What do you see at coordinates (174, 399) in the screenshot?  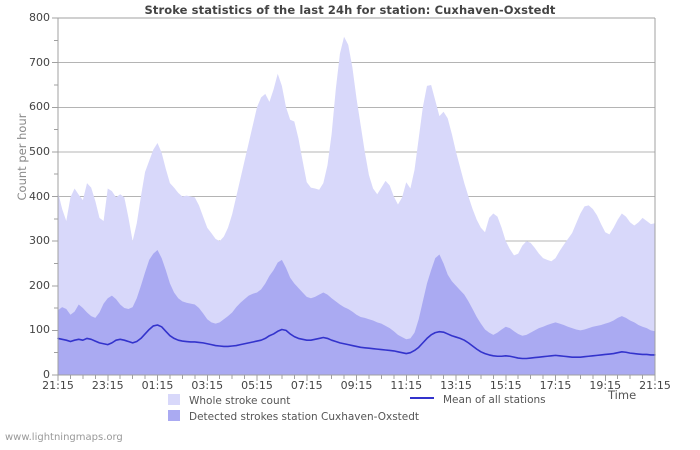 I see `legend-swatch-whole` at bounding box center [174, 399].